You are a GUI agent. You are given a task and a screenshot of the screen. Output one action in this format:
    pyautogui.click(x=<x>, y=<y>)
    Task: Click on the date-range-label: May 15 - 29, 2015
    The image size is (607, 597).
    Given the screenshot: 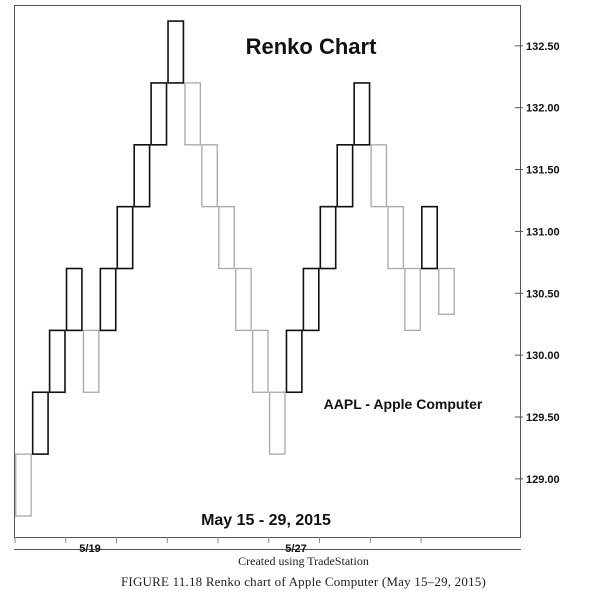 What is the action you would take?
    pyautogui.click(x=266, y=520)
    